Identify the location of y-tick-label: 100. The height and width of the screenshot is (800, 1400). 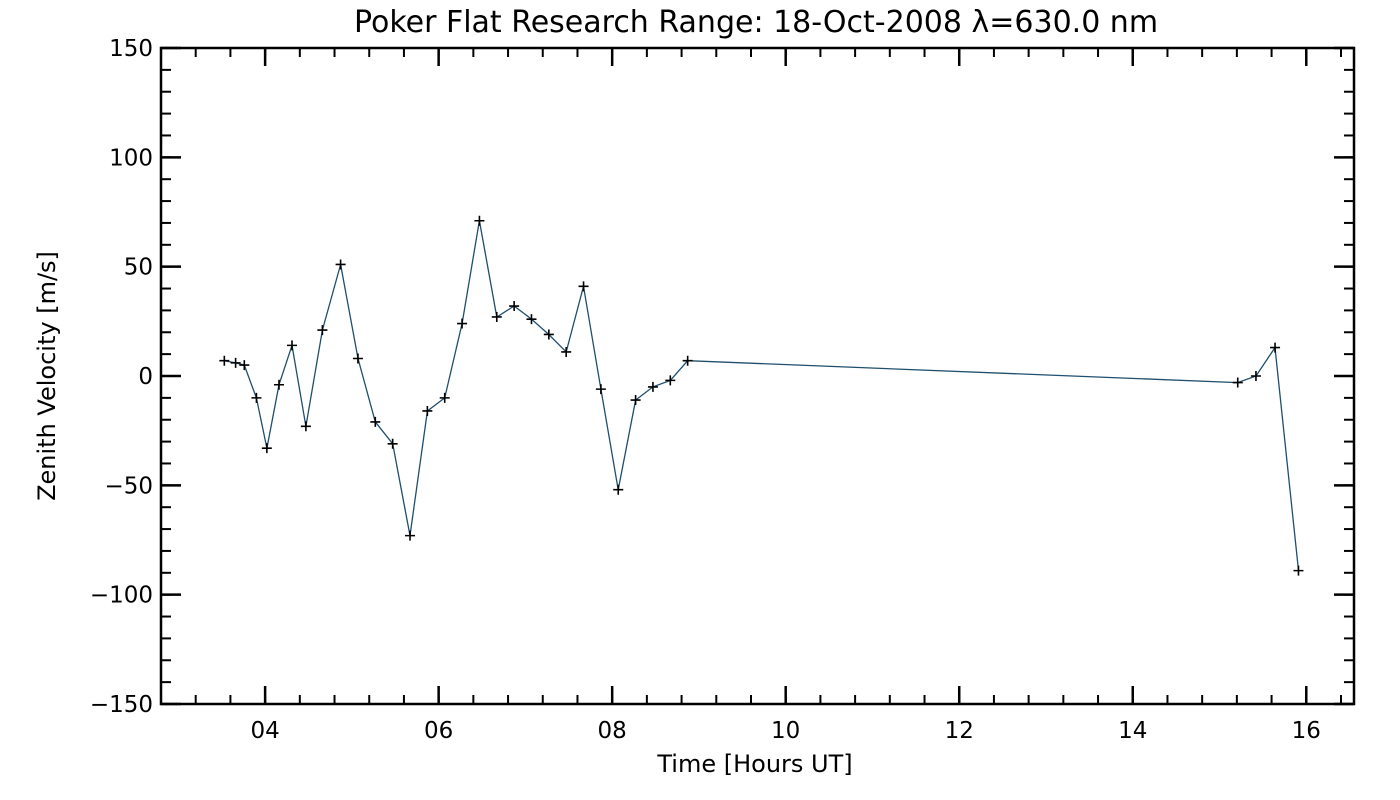
(131, 158).